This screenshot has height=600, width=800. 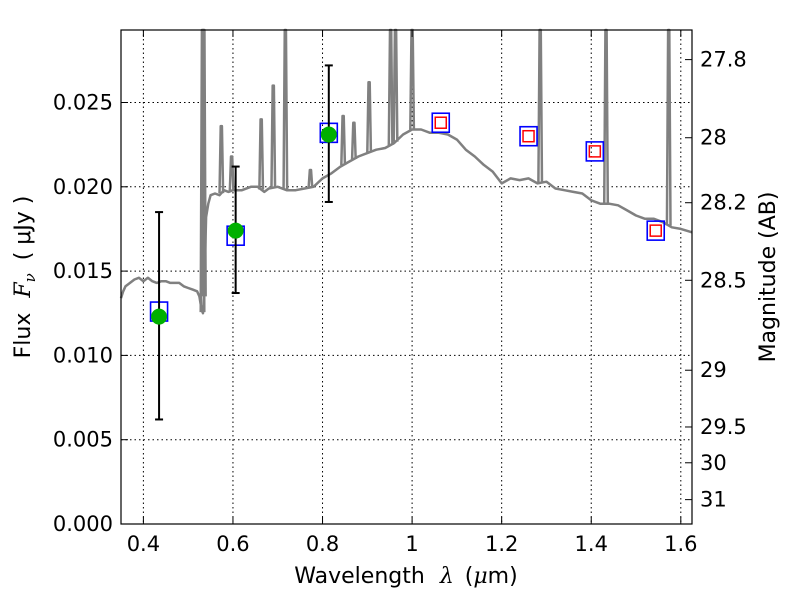 What do you see at coordinates (723, 427) in the screenshot?
I see `magnitude-tick-label: 29.5` at bounding box center [723, 427].